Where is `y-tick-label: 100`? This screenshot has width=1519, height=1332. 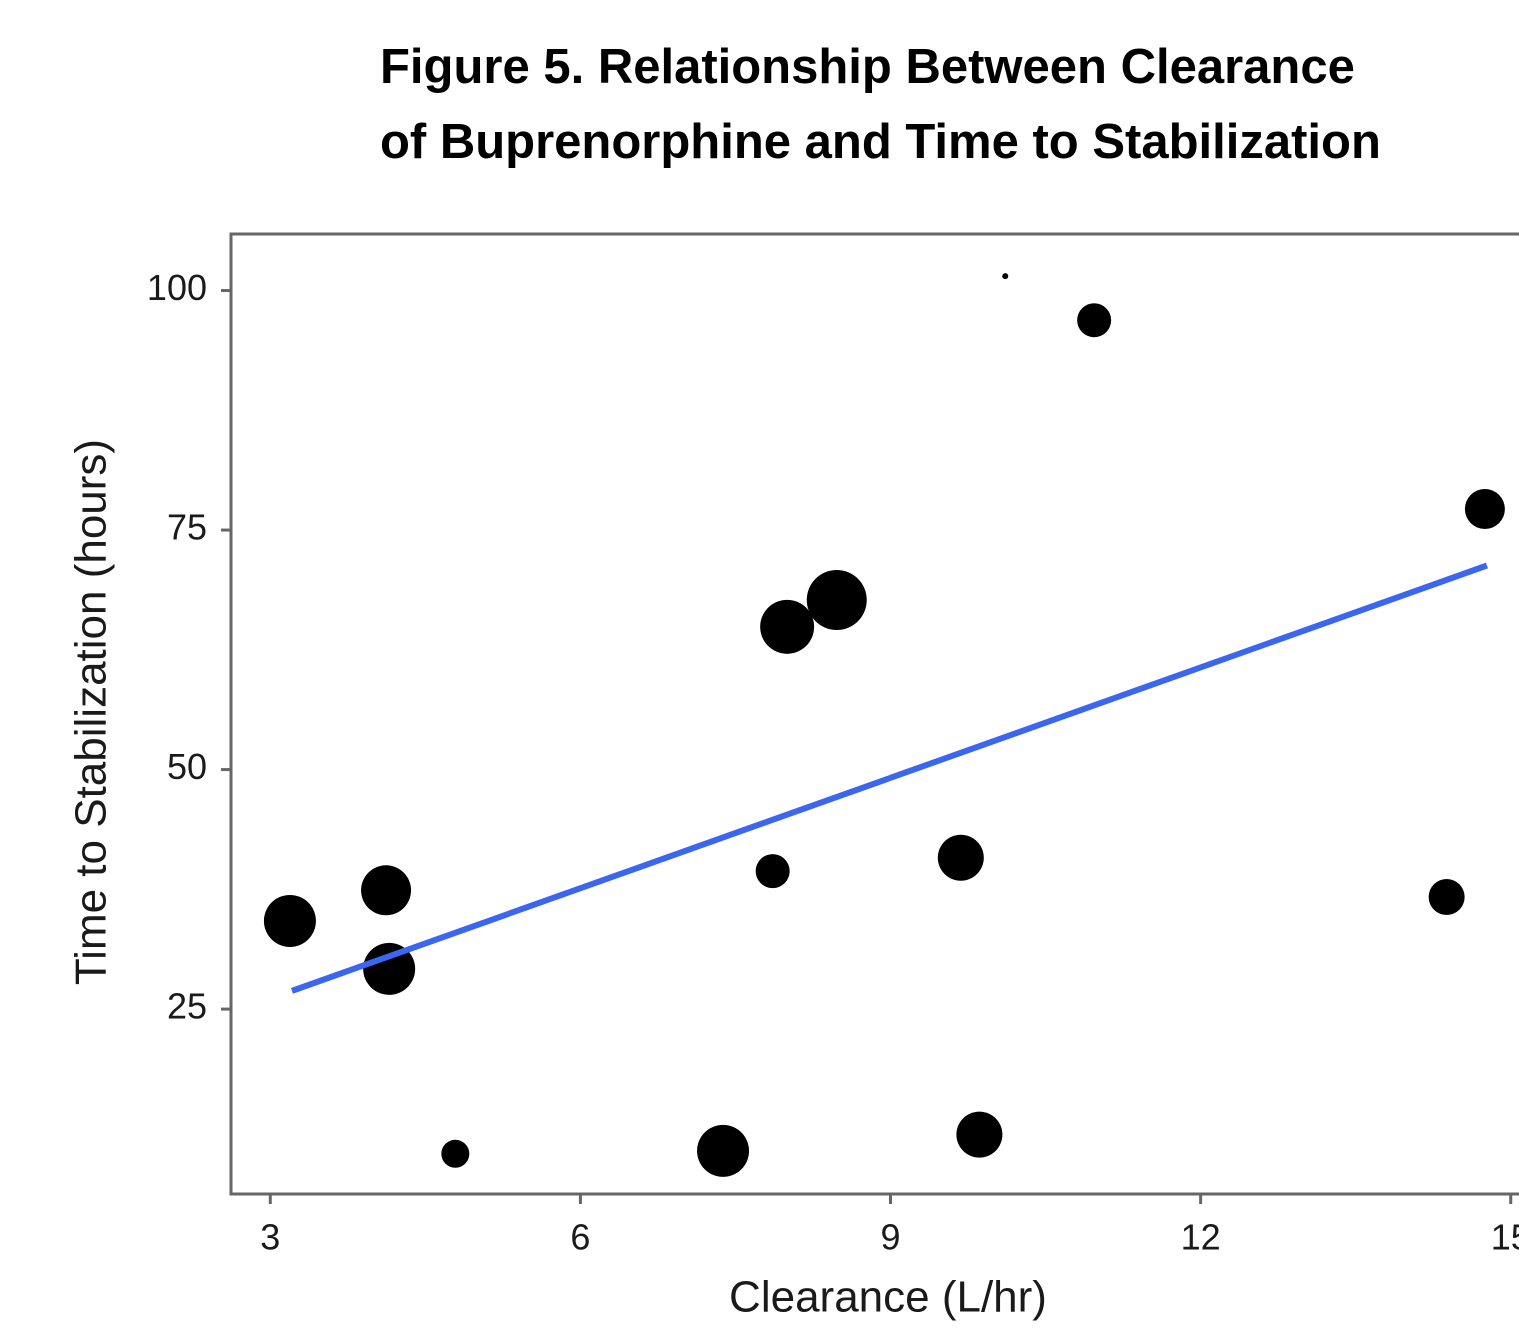
y-tick-label: 100 is located at coordinates (177, 287).